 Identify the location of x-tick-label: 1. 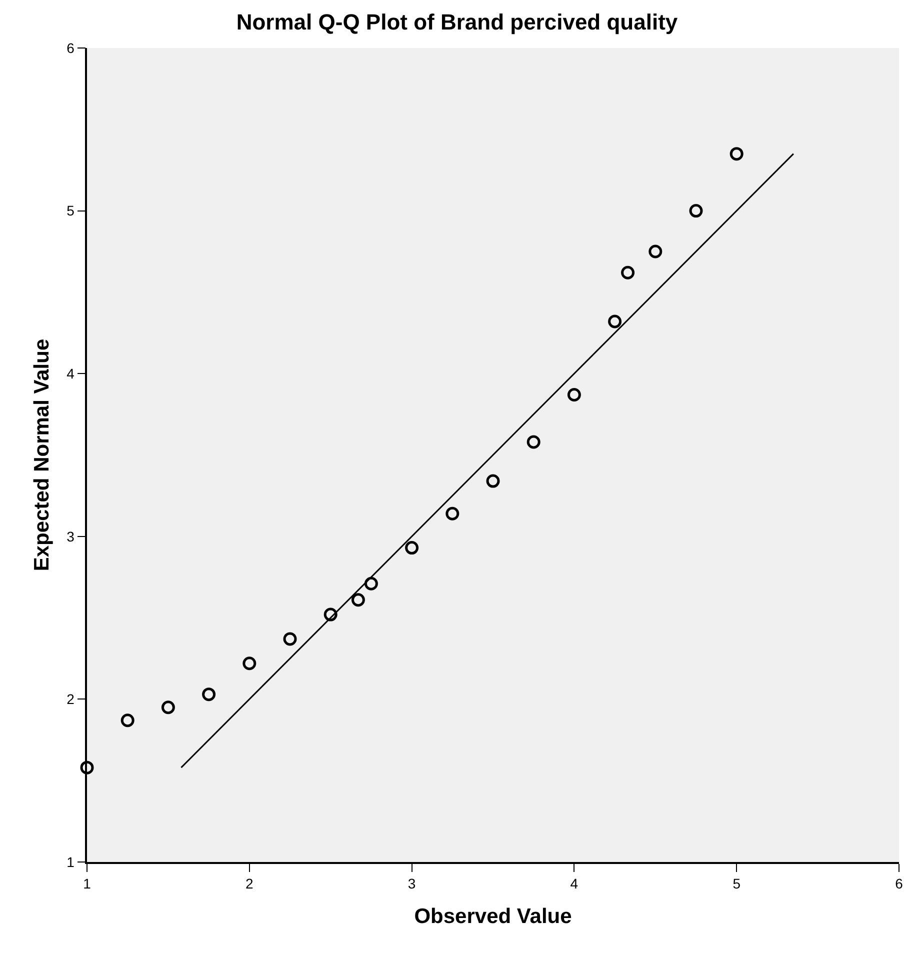
(87, 884).